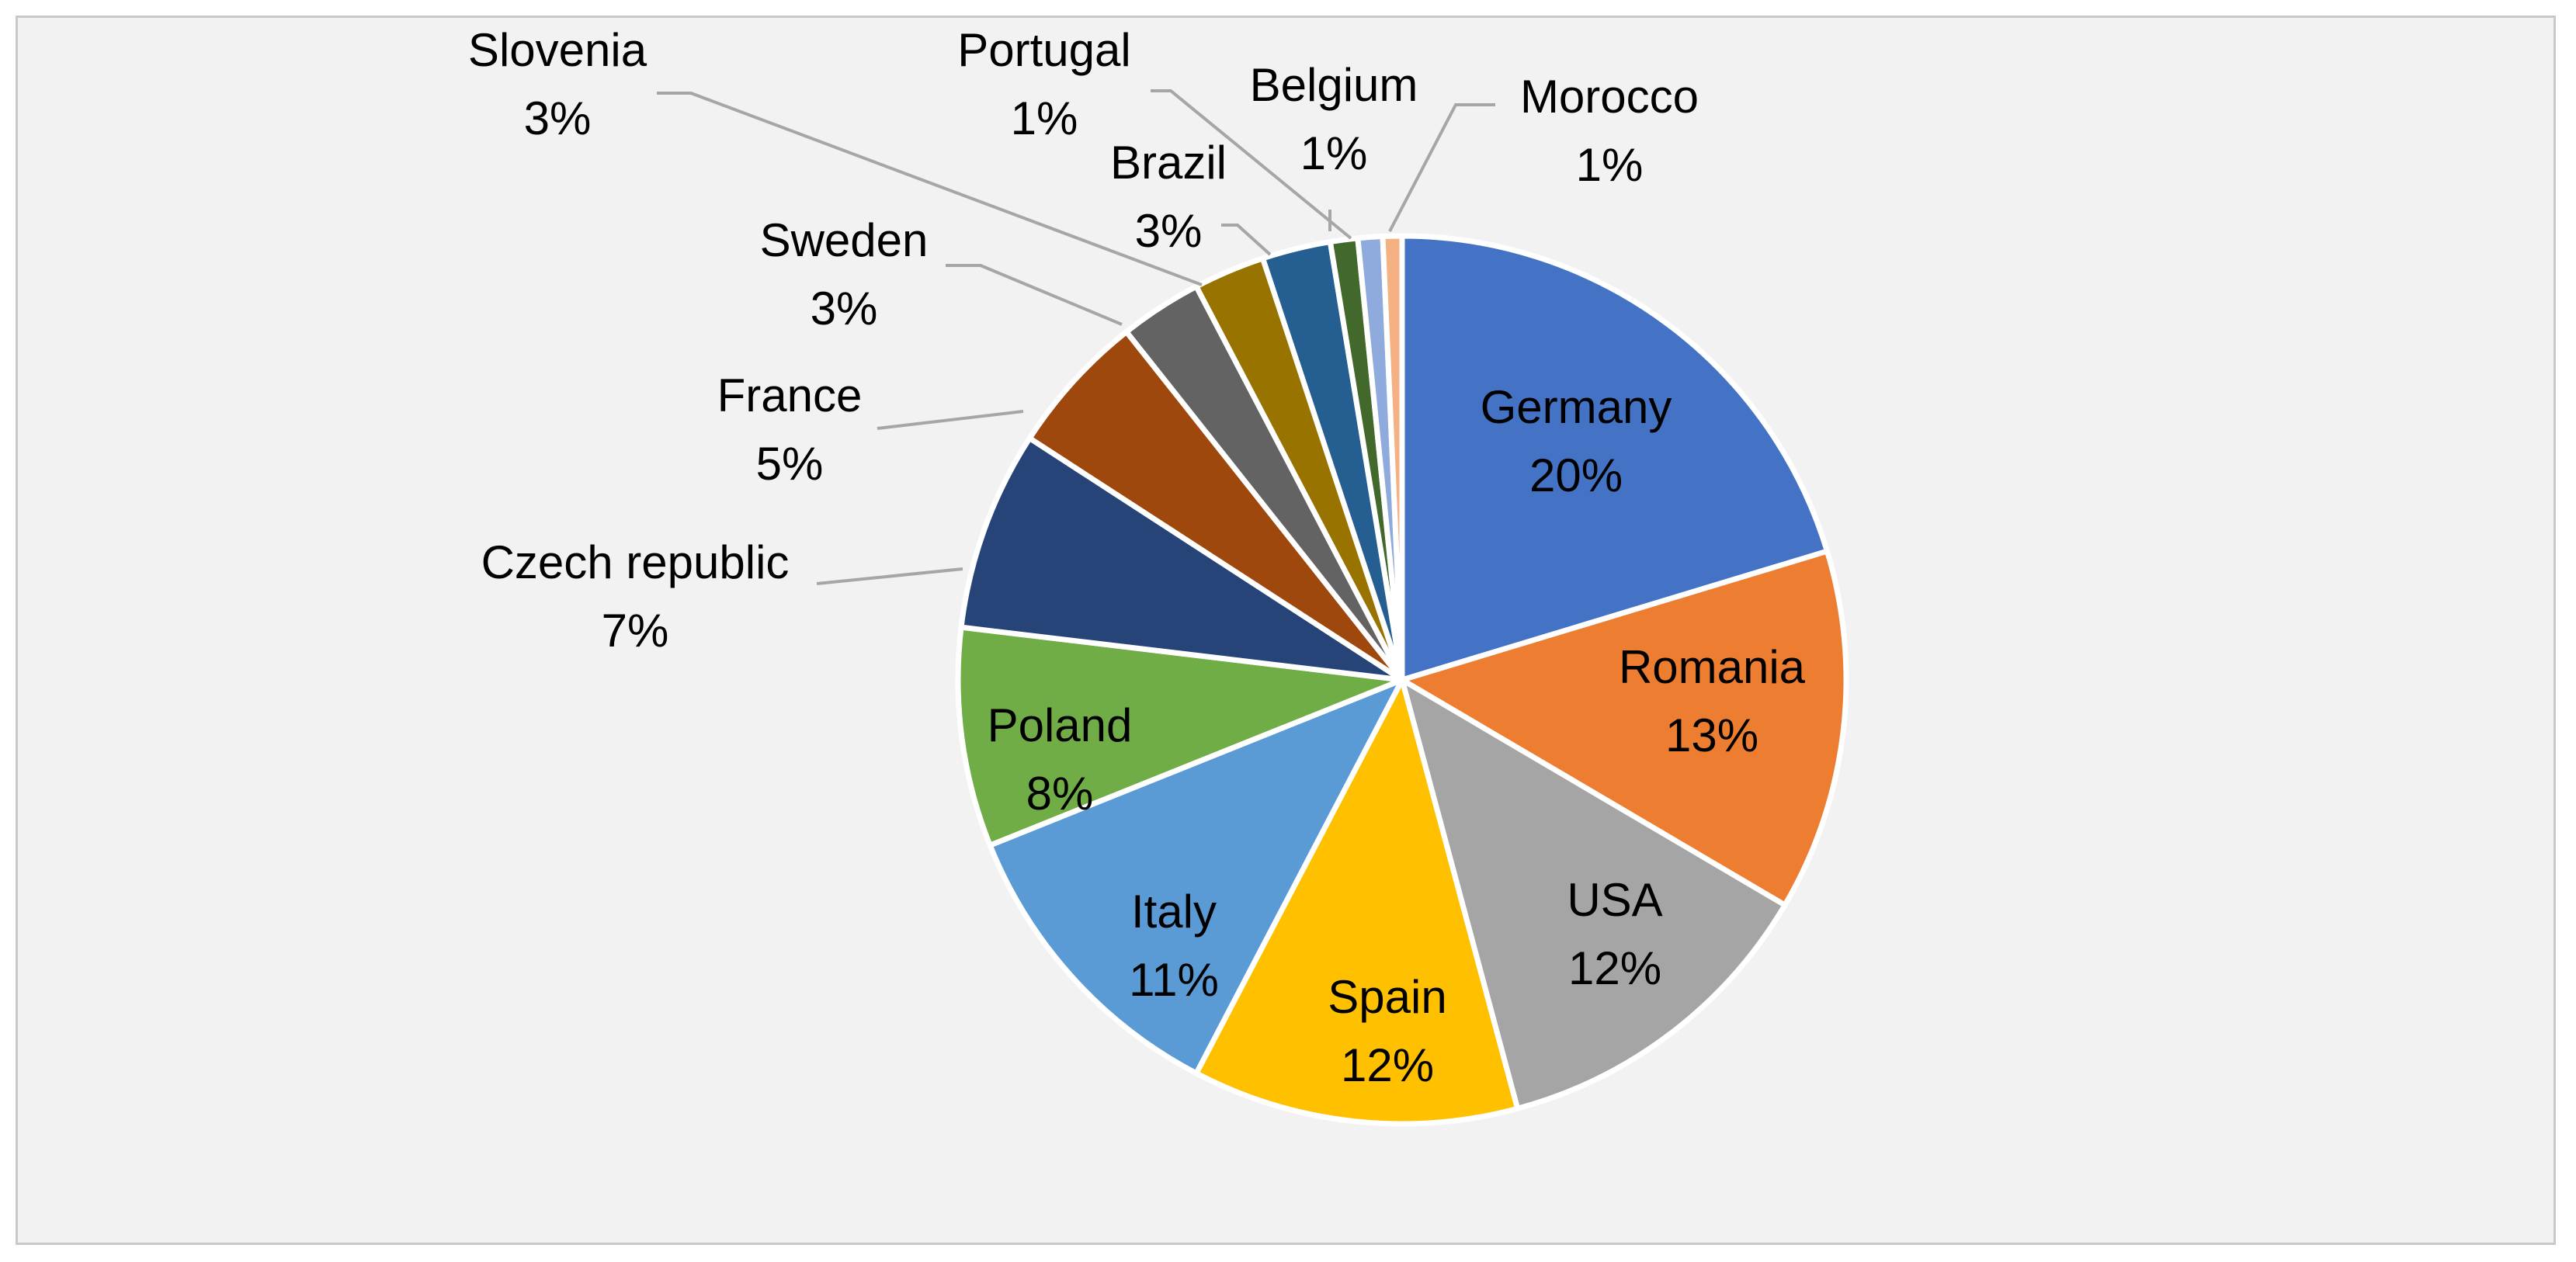 The width and height of the screenshot is (2576, 1262). What do you see at coordinates (950, 420) in the screenshot?
I see `leader-line-france` at bounding box center [950, 420].